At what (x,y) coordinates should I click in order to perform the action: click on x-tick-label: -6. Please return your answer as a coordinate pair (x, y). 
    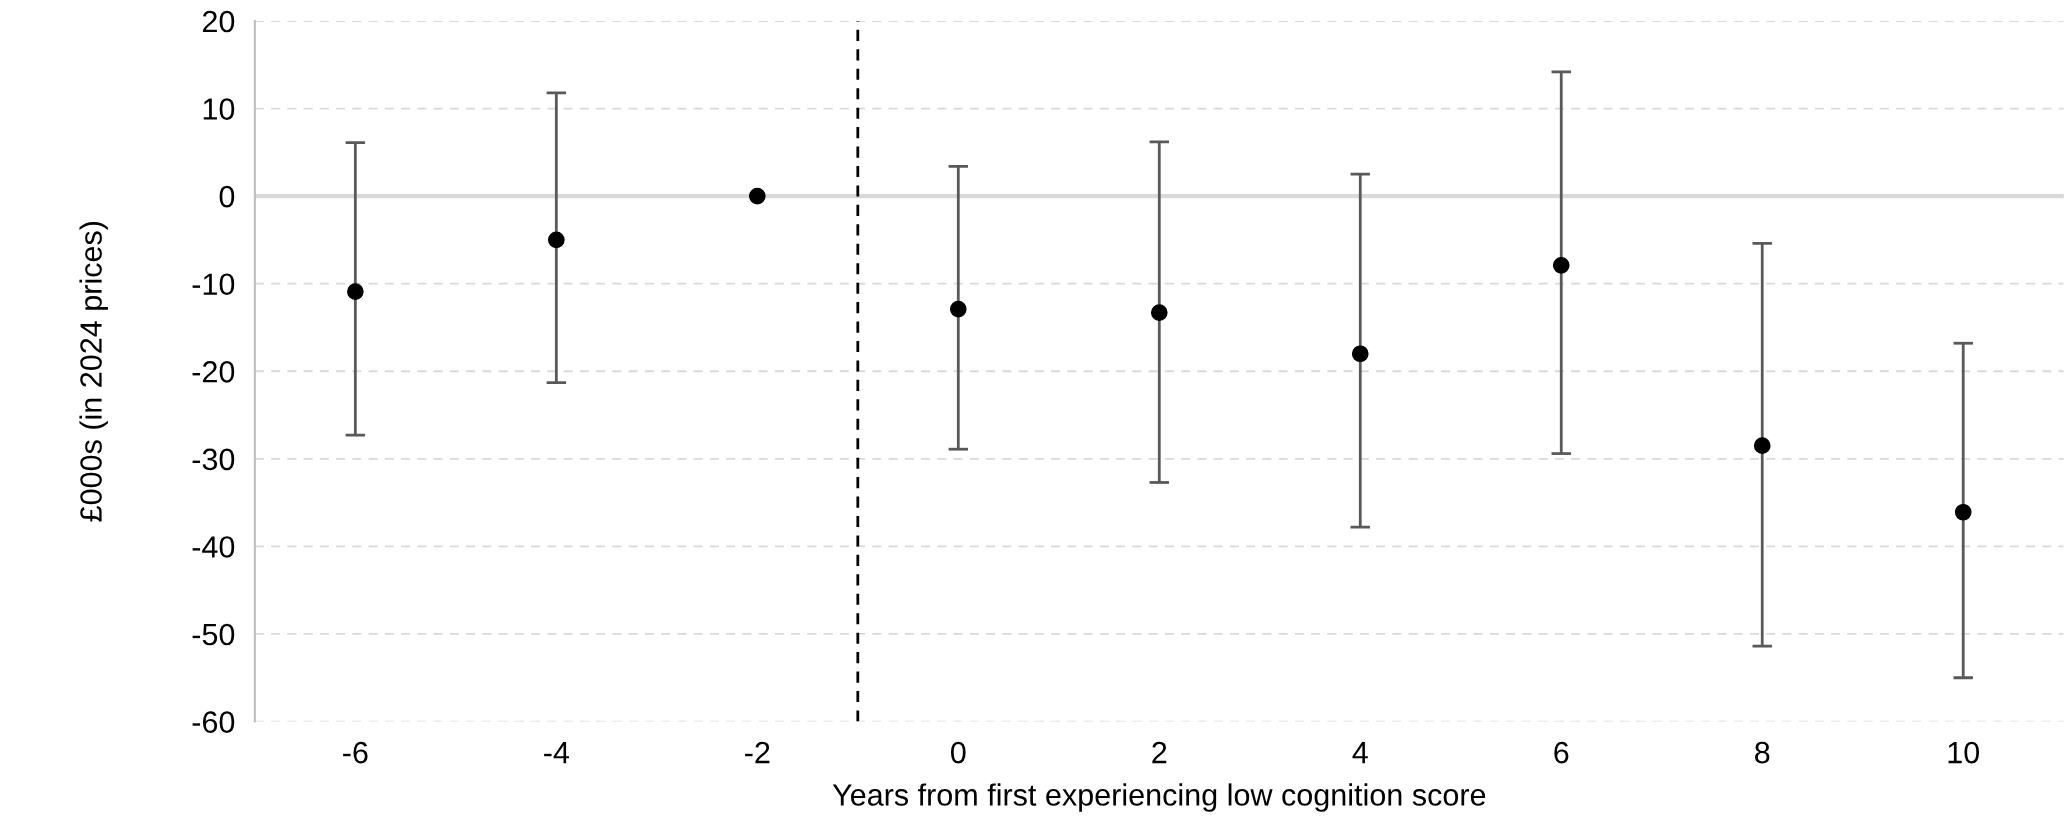
    Looking at the image, I should click on (355, 752).